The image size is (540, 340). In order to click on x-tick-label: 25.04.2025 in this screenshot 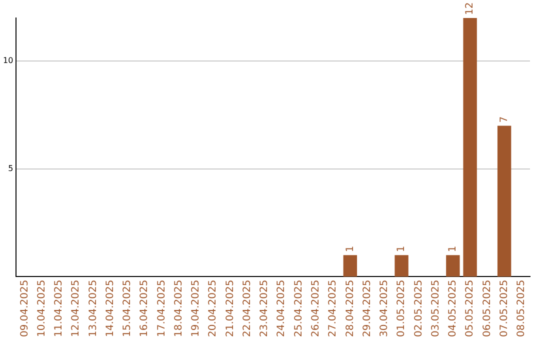, I will do `click(298, 309)`.